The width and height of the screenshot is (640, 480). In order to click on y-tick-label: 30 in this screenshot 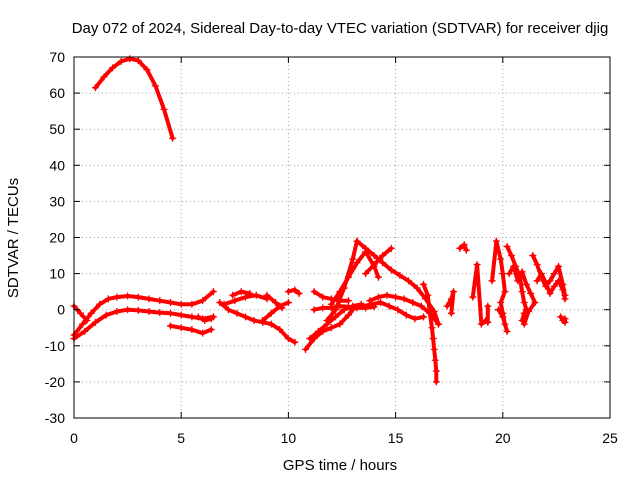, I will do `click(57, 201)`.